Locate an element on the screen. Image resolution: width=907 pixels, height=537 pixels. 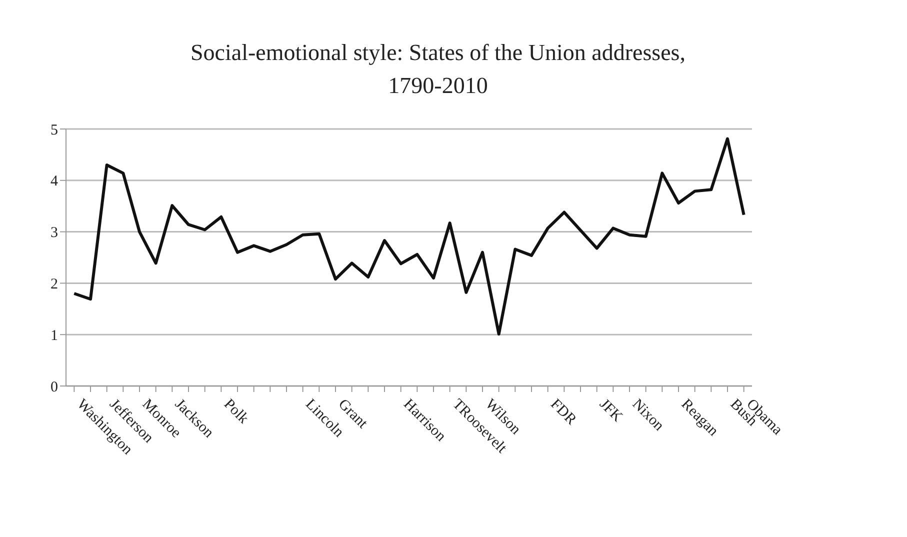
y-tick-label: 0 is located at coordinates (54, 387).